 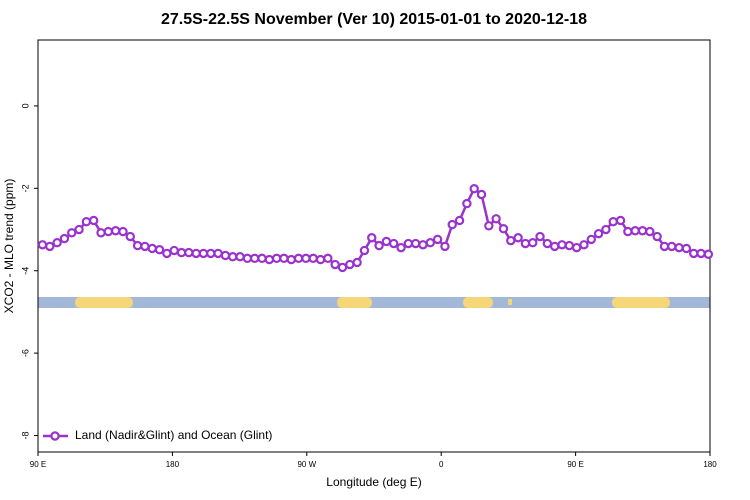 What do you see at coordinates (25, 271) in the screenshot?
I see `y-tick-label: -4` at bounding box center [25, 271].